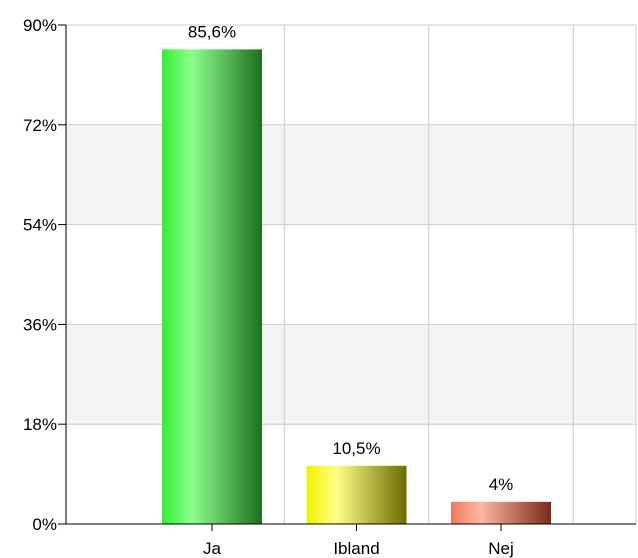 This screenshot has width=638, height=558. What do you see at coordinates (356, 494) in the screenshot?
I see `bar-ibland` at bounding box center [356, 494].